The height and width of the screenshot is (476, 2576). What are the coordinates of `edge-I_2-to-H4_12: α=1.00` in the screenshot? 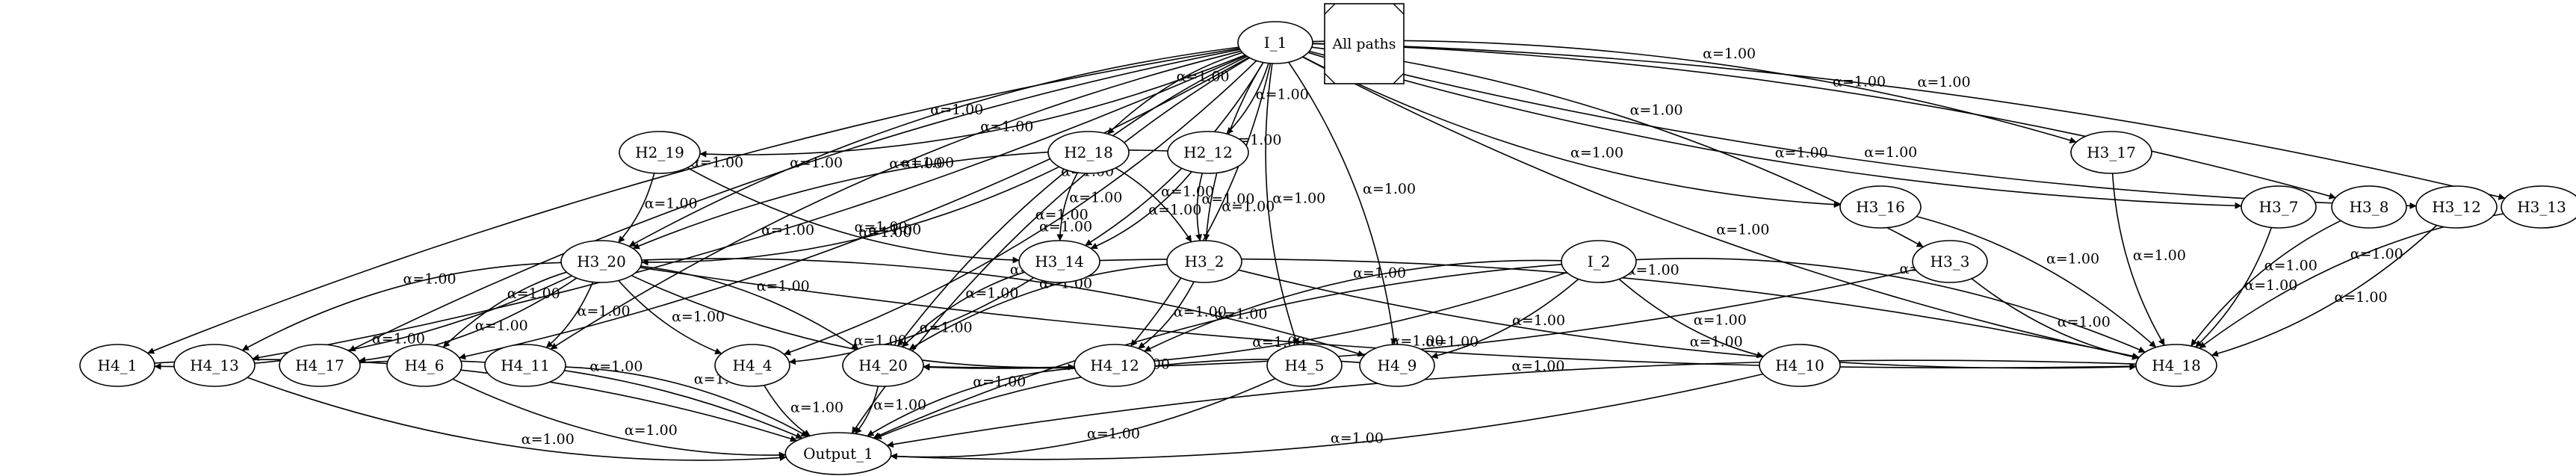 It's located at (1353, 305).